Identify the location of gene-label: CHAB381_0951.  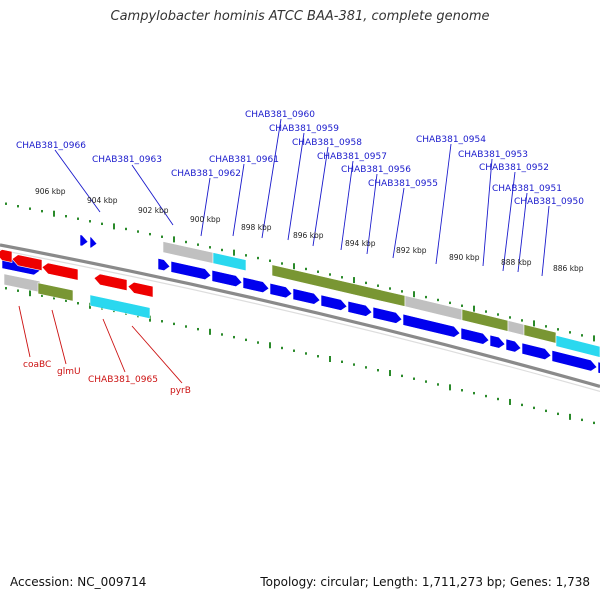
(527, 189).